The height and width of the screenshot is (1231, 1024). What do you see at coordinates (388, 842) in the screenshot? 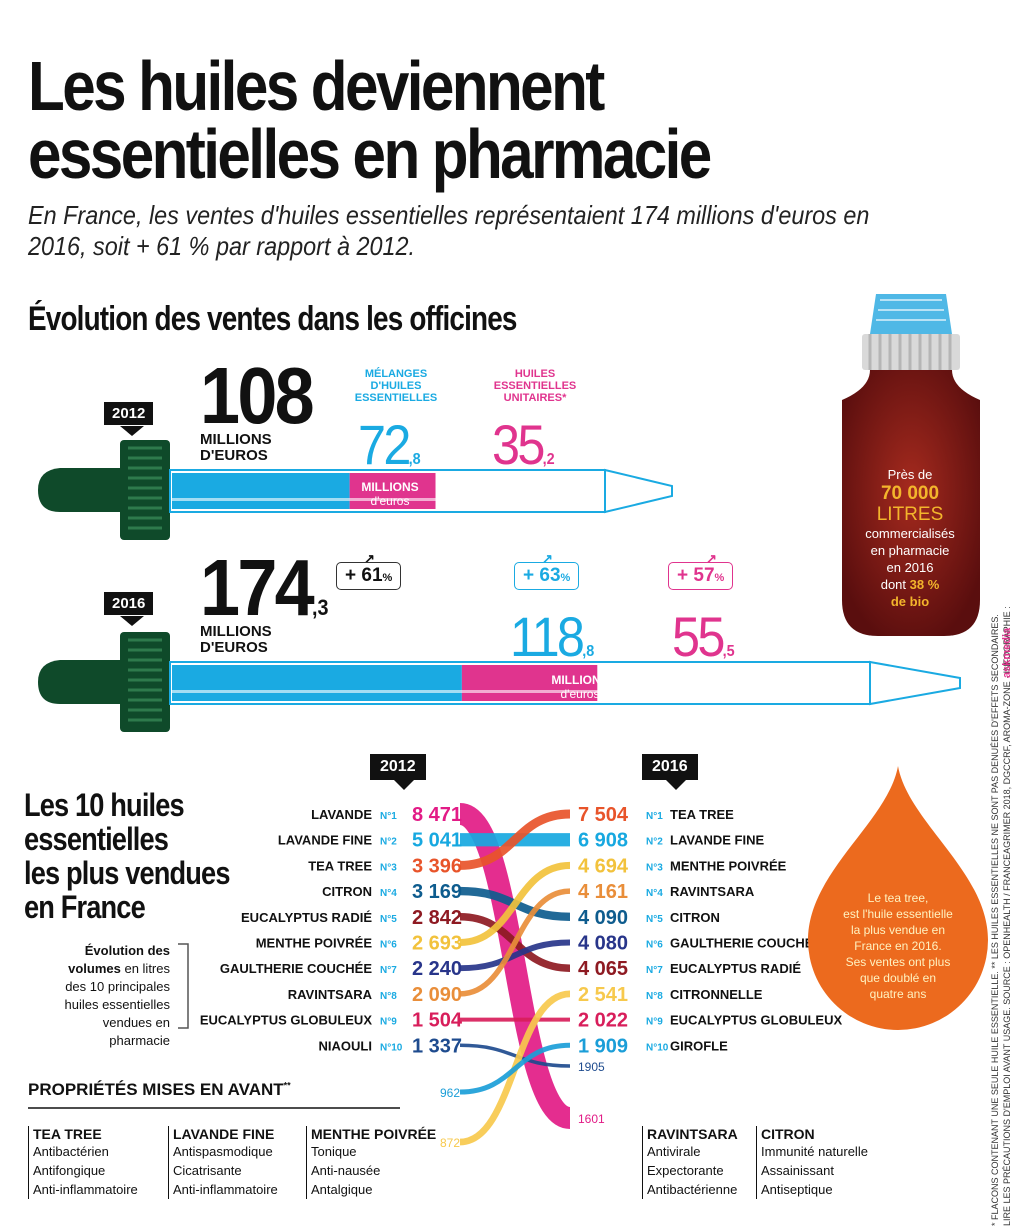
I see `left-rank: N°2` at bounding box center [388, 842].